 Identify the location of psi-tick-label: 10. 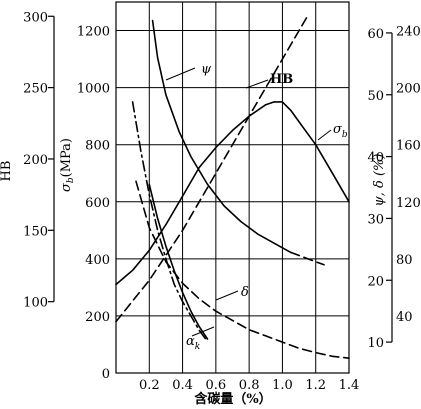
(375, 343).